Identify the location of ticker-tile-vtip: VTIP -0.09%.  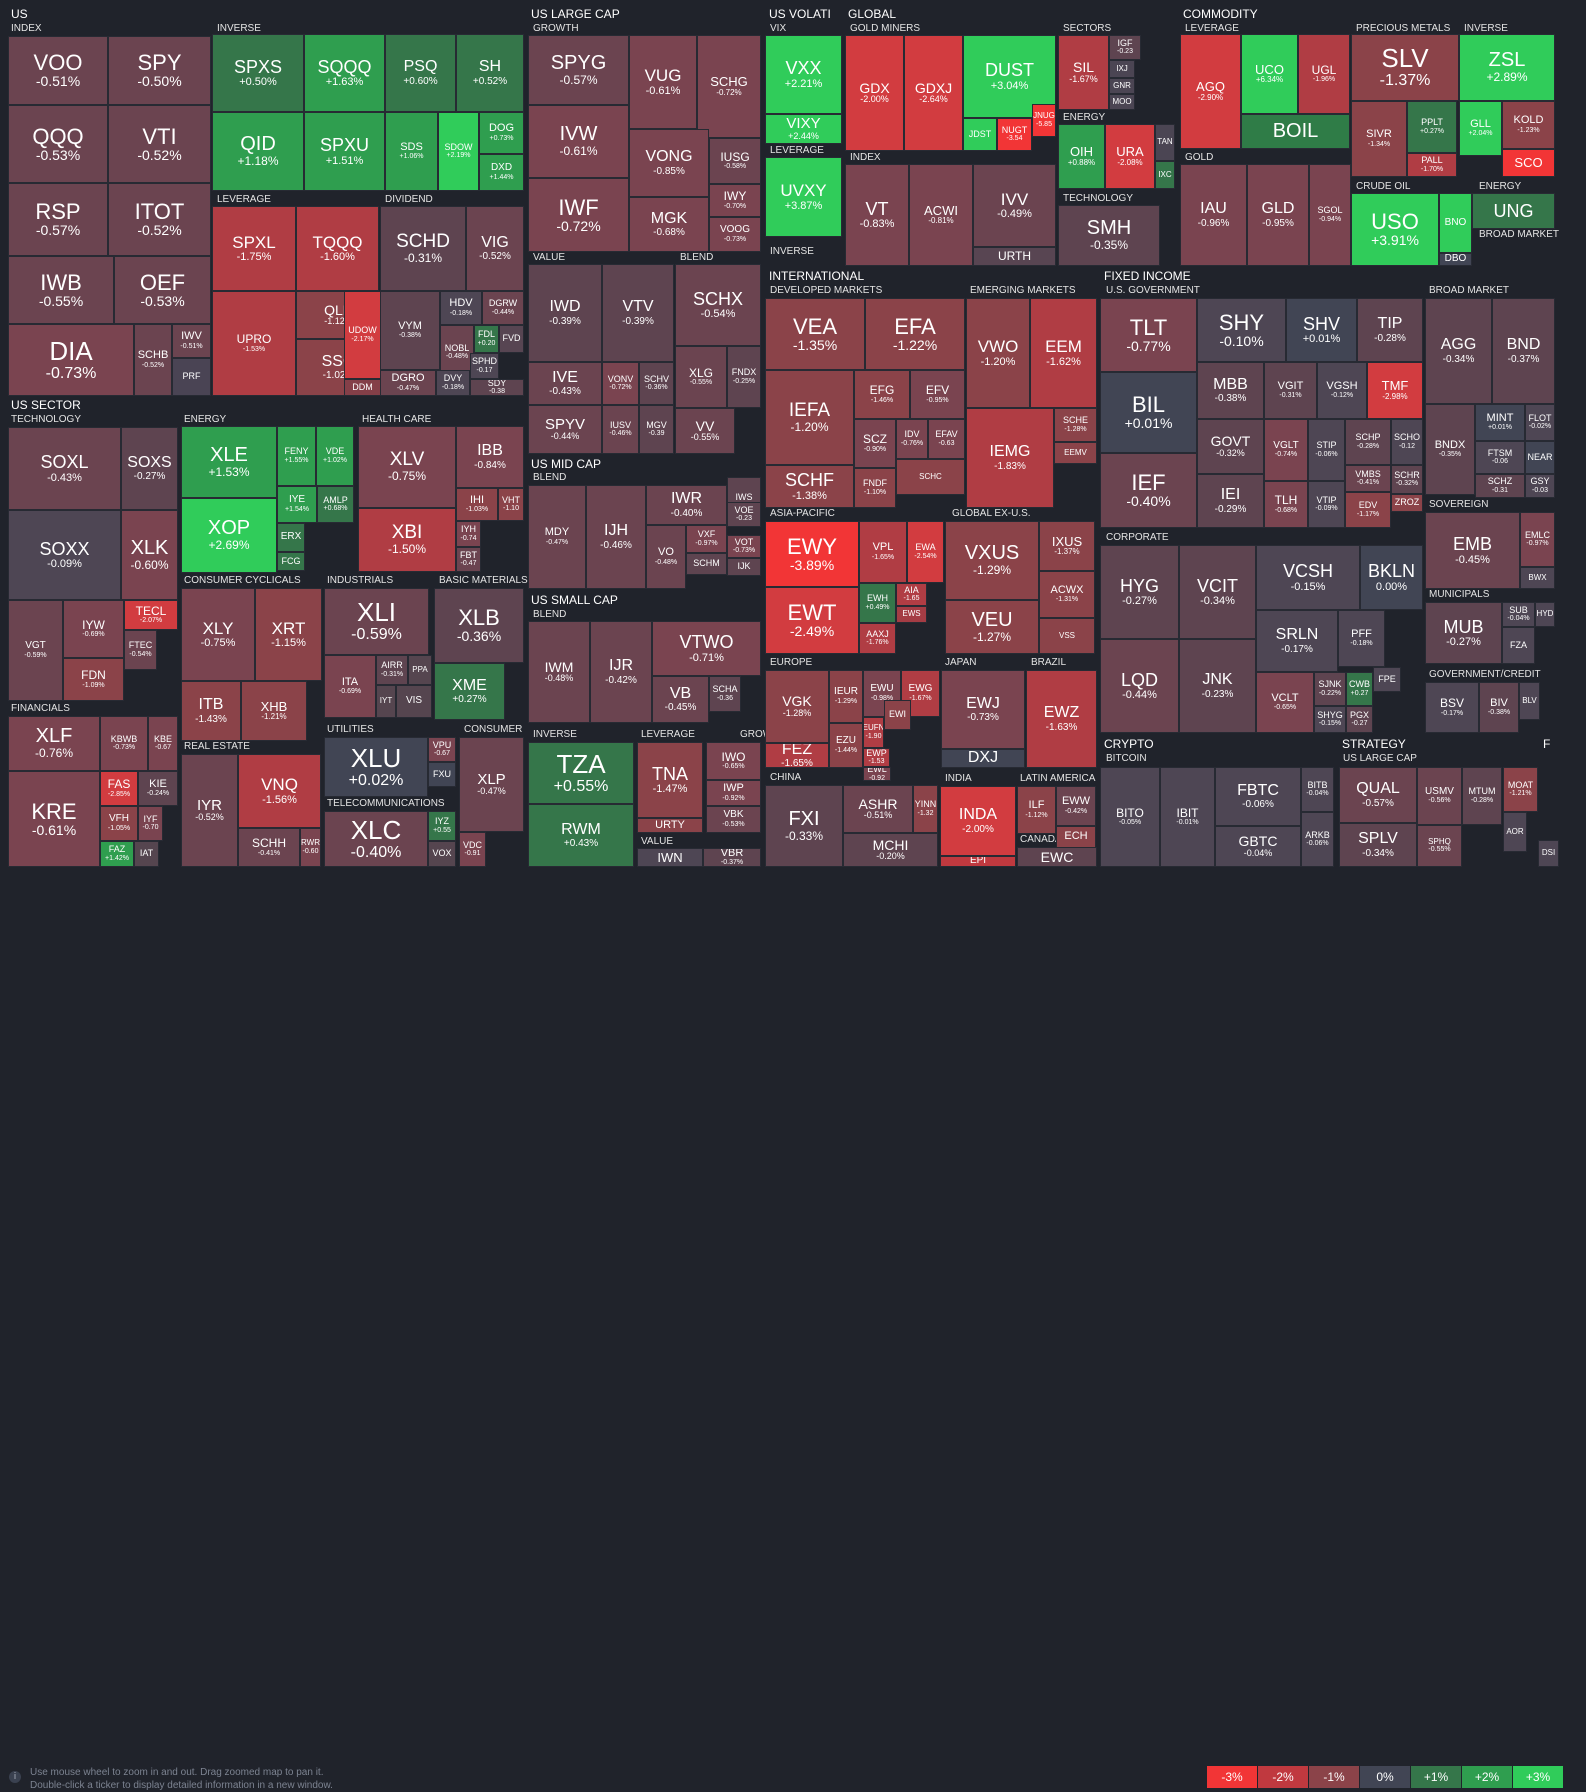
(1326, 504).